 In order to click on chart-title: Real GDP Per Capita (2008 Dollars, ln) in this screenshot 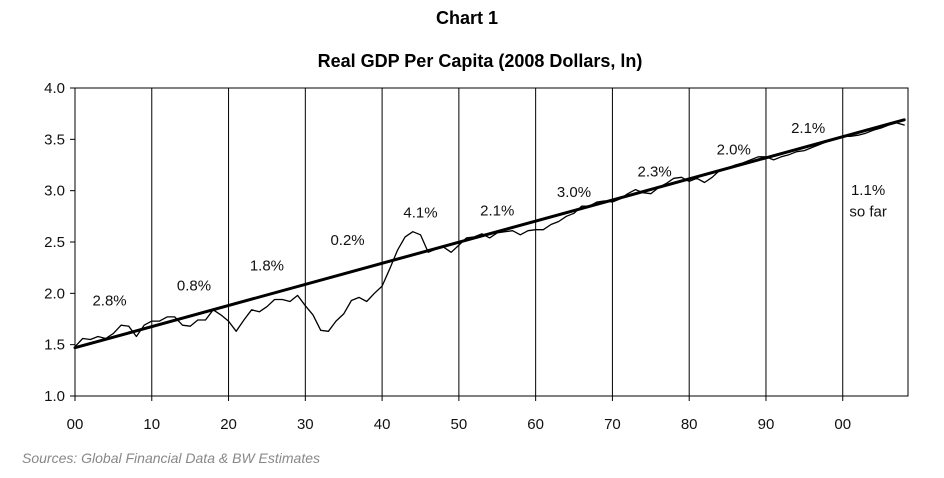, I will do `click(480, 61)`.